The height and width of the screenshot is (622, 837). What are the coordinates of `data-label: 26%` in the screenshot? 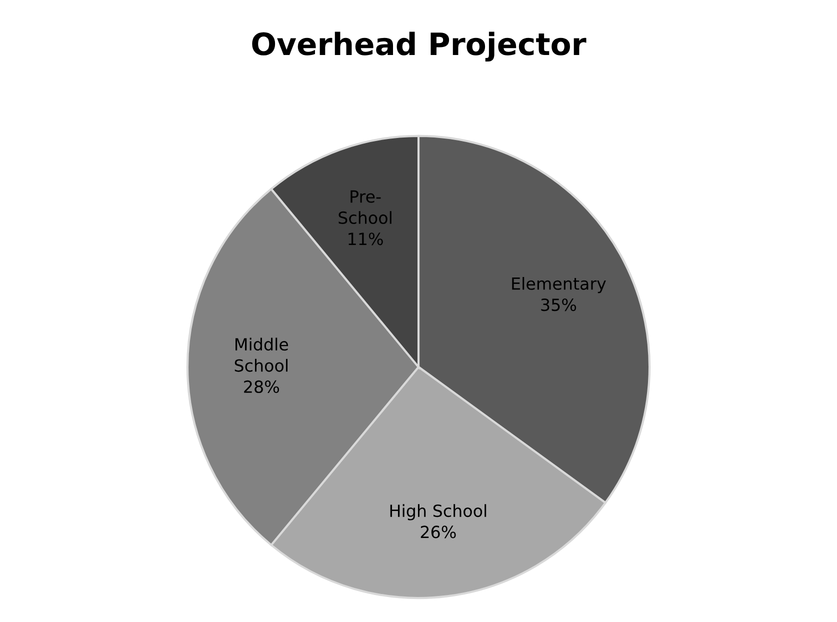 It's located at (438, 532).